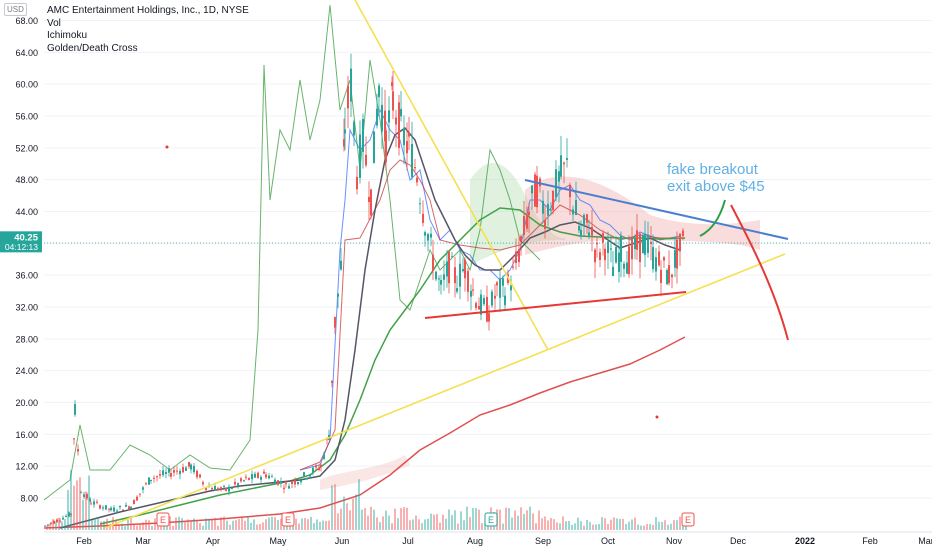  What do you see at coordinates (15, 9) in the screenshot?
I see `currency-badge: USD` at bounding box center [15, 9].